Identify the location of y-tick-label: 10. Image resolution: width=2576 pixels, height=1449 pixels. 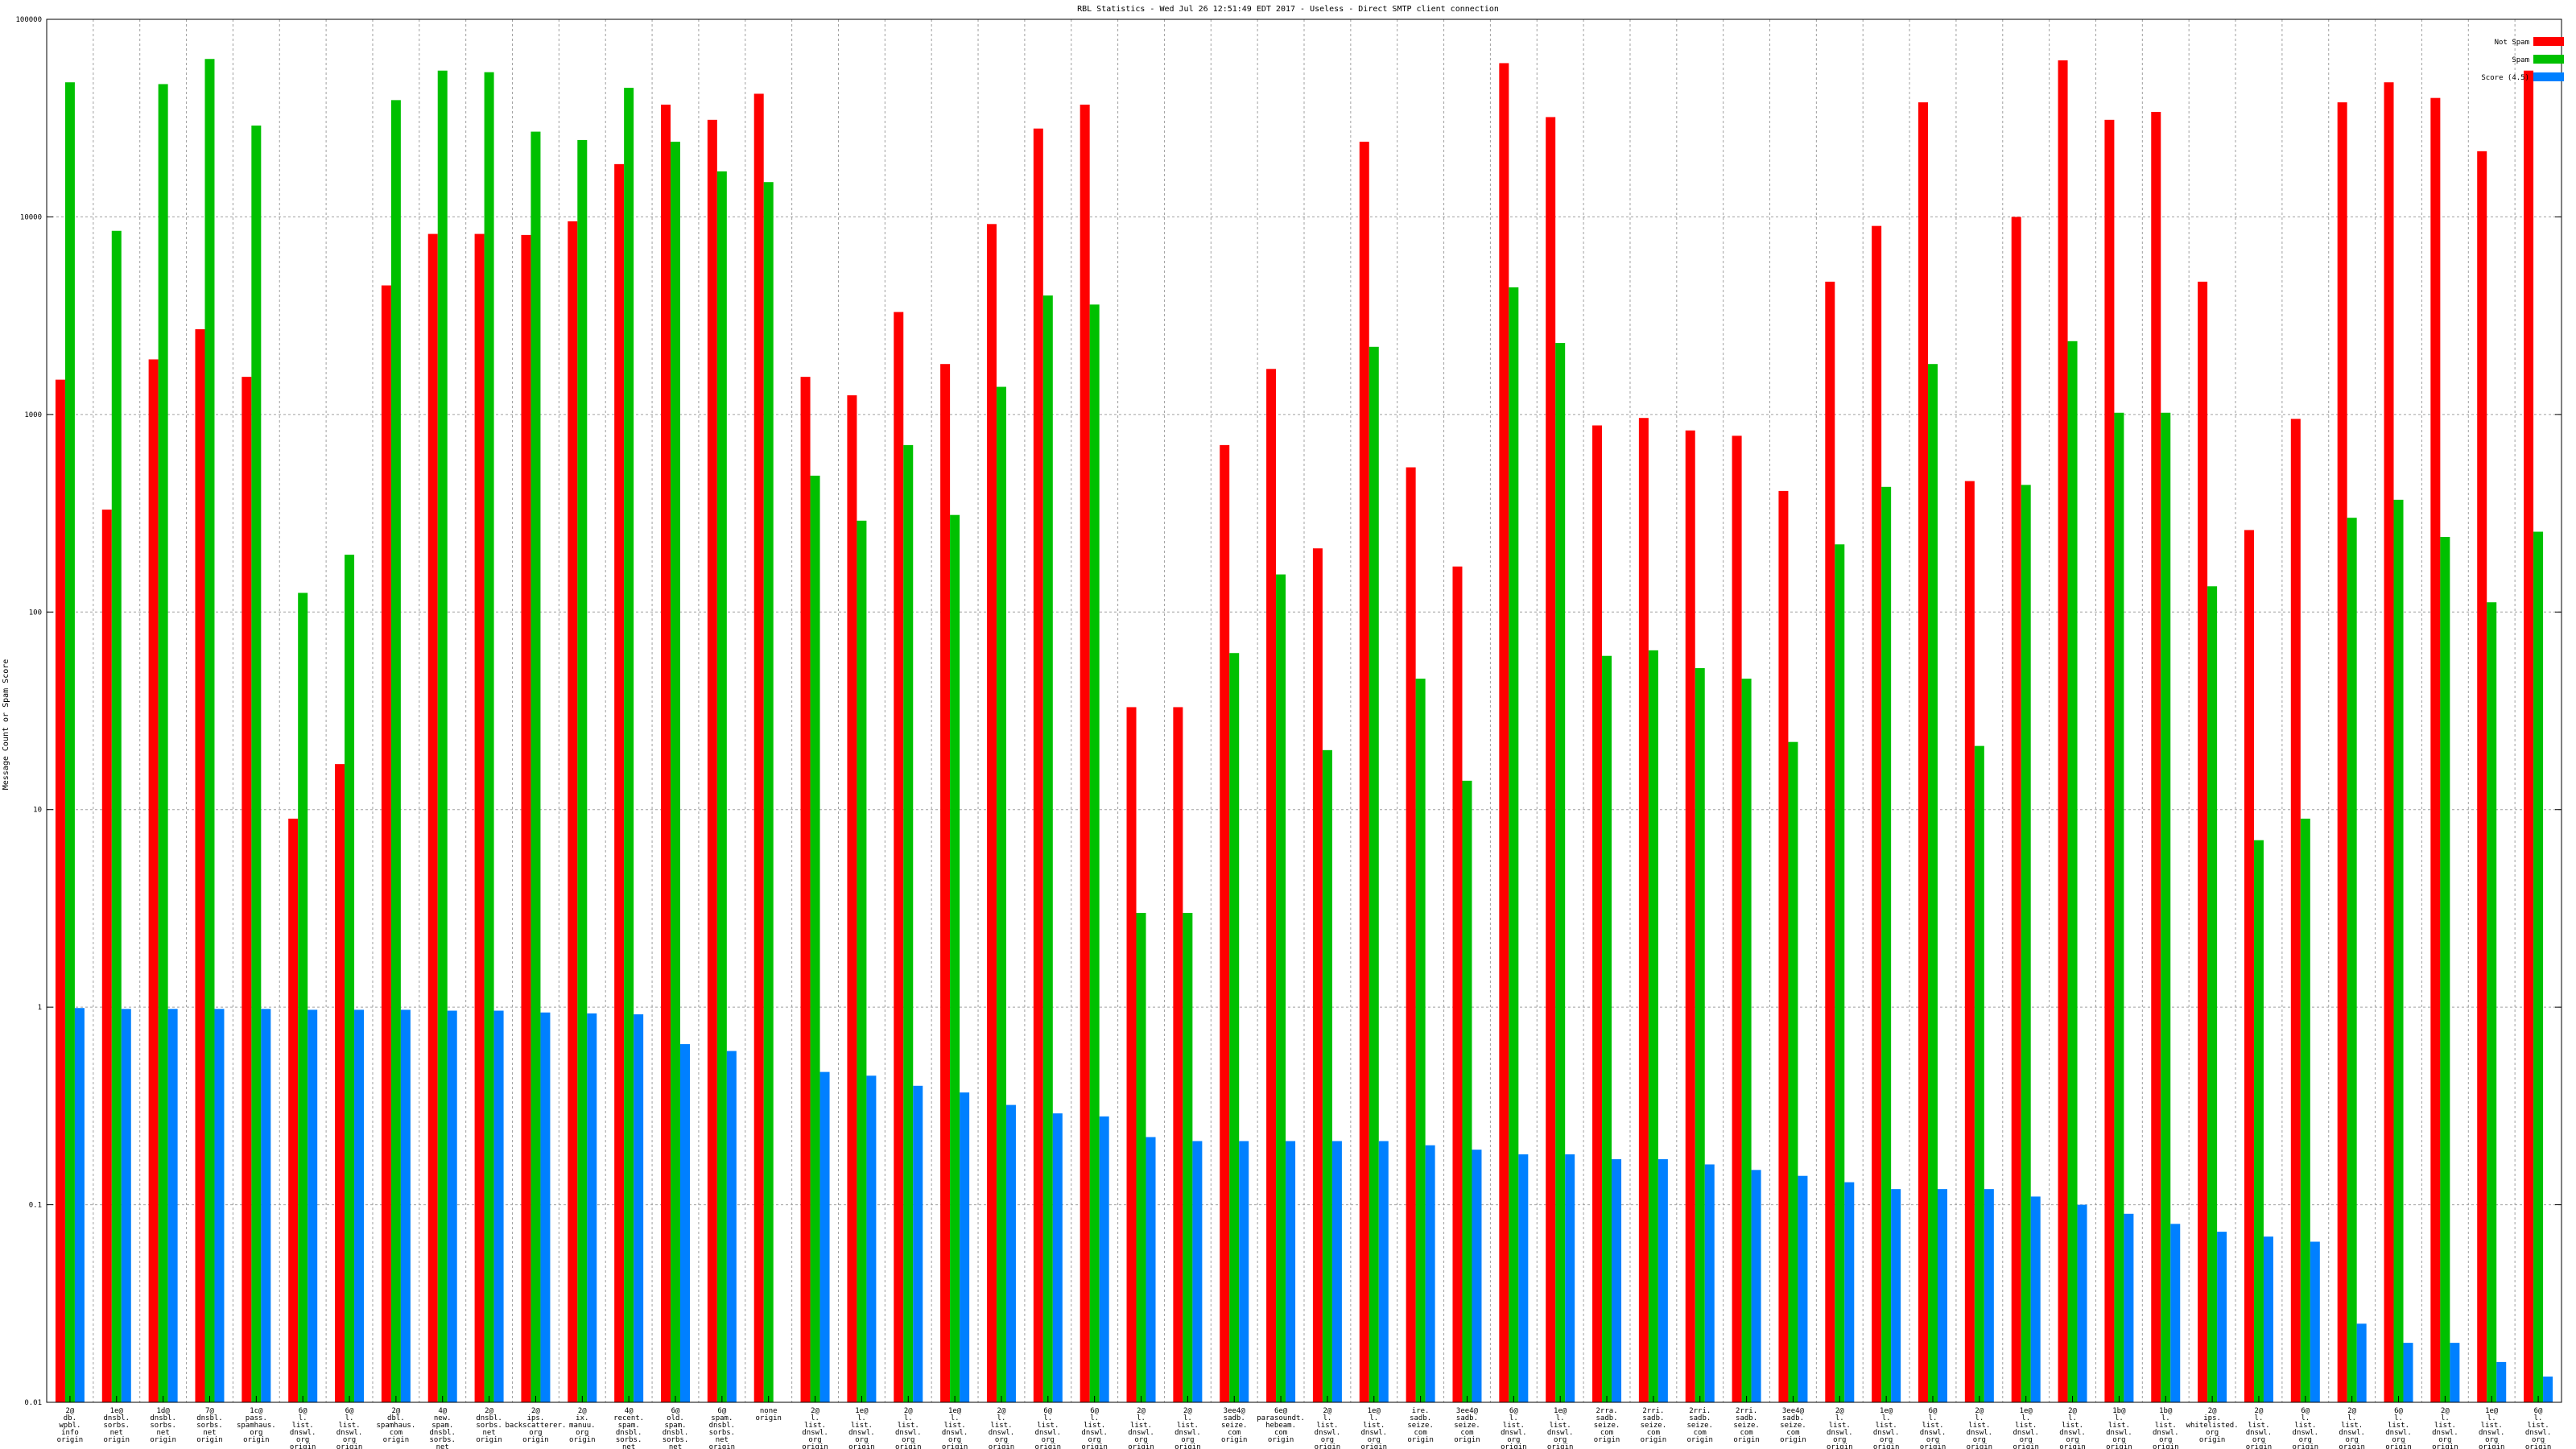
(37, 811).